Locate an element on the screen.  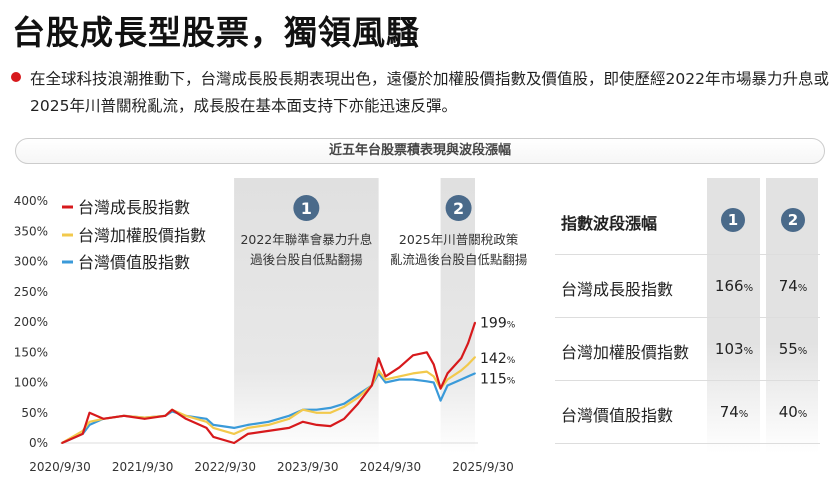
x-tick-label: 2024/9/30 is located at coordinates (391, 467).